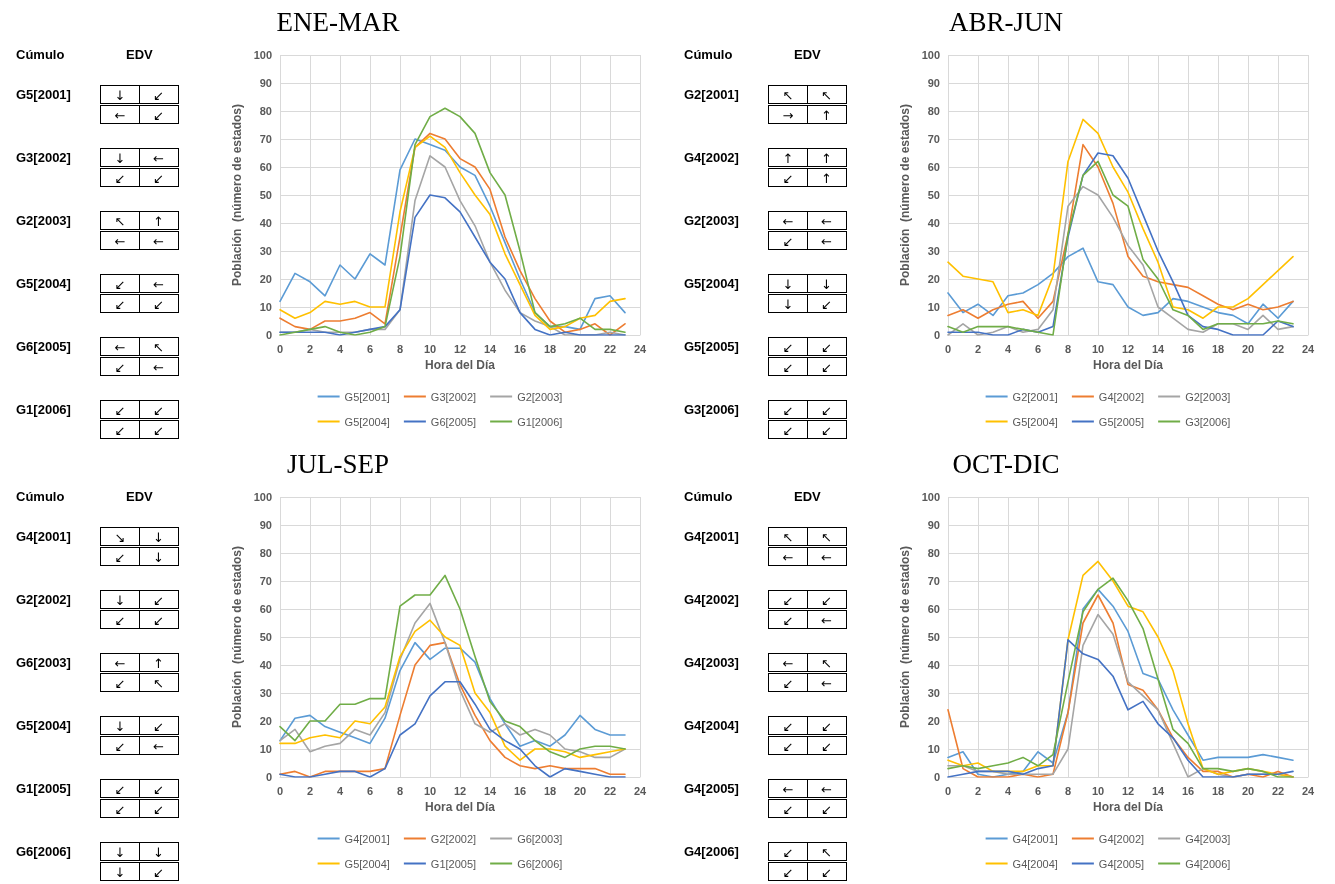 Image resolution: width=1335 pixels, height=884 pixels. I want to click on x-tick-label: 2, so click(310, 790).